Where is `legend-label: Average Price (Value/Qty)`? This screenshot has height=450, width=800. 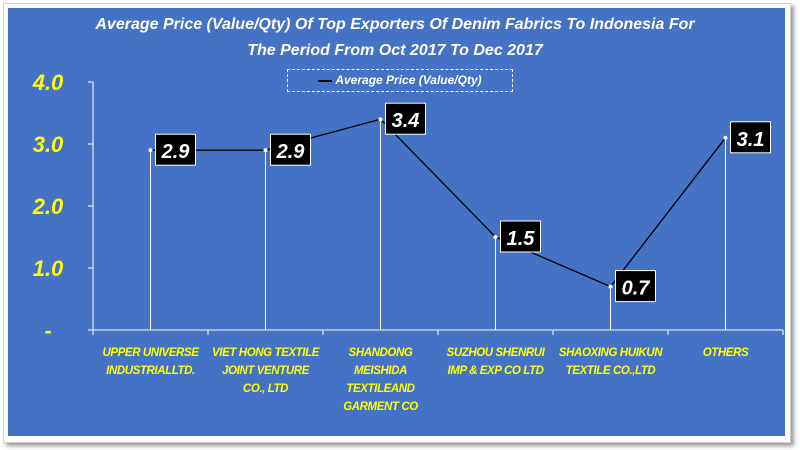 legend-label: Average Price (Value/Qty) is located at coordinates (408, 80).